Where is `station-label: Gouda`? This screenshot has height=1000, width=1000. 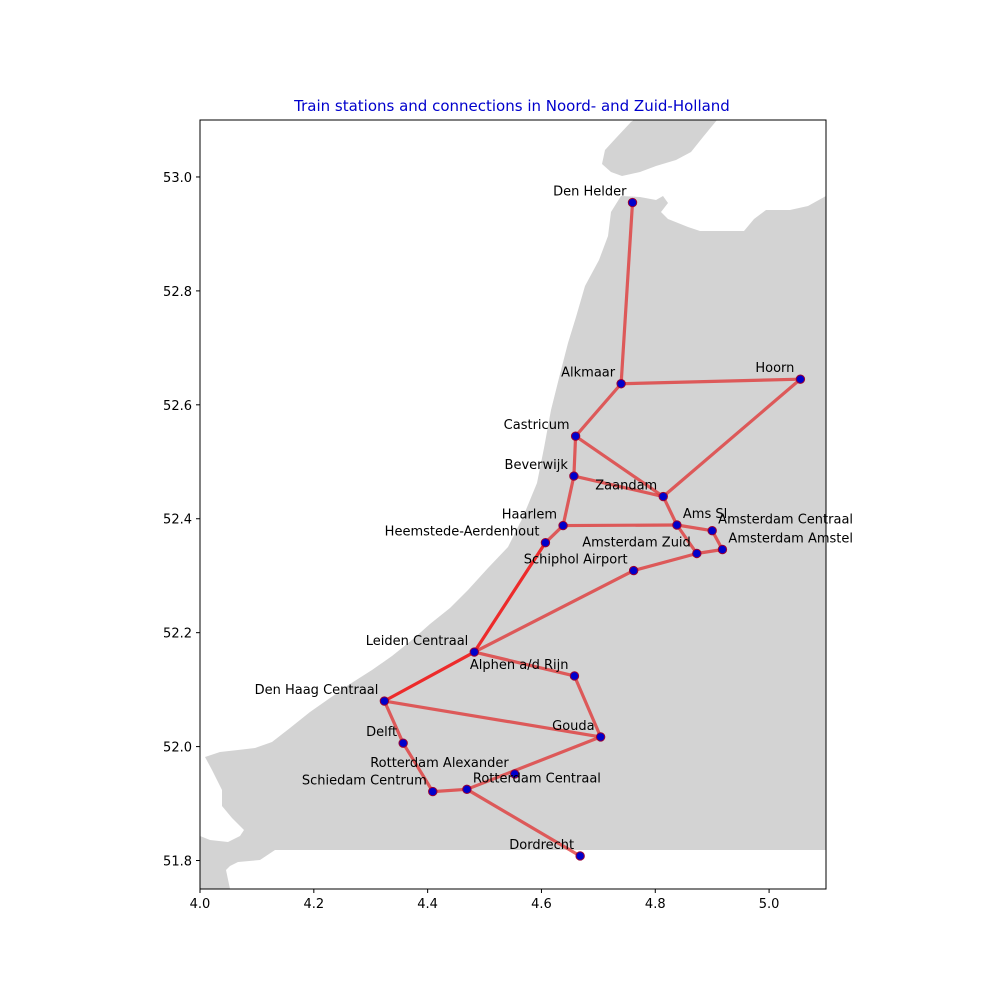 station-label: Gouda is located at coordinates (573, 726).